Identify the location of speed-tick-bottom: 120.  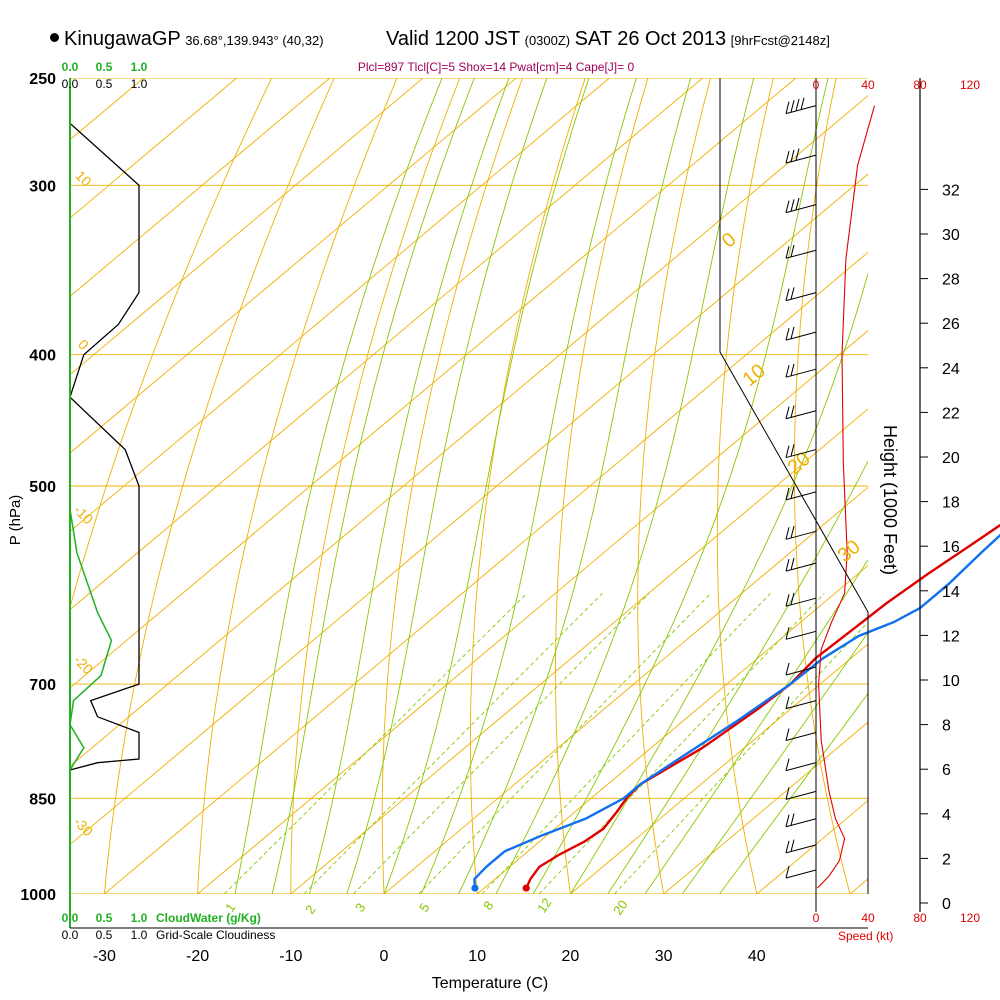
(970, 918).